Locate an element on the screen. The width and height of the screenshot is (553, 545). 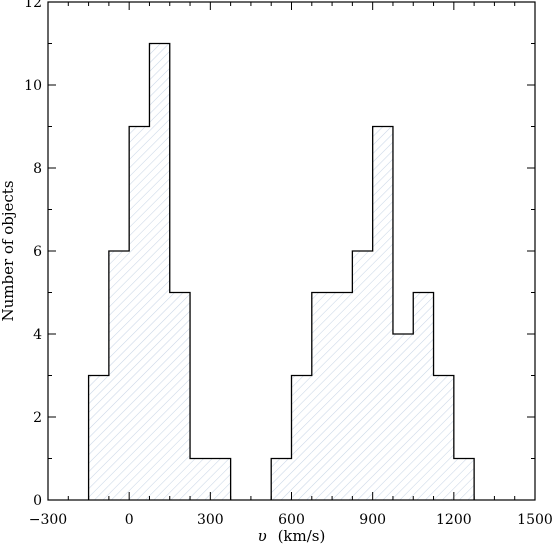
x-tick-label: −300 is located at coordinates (48, 520).